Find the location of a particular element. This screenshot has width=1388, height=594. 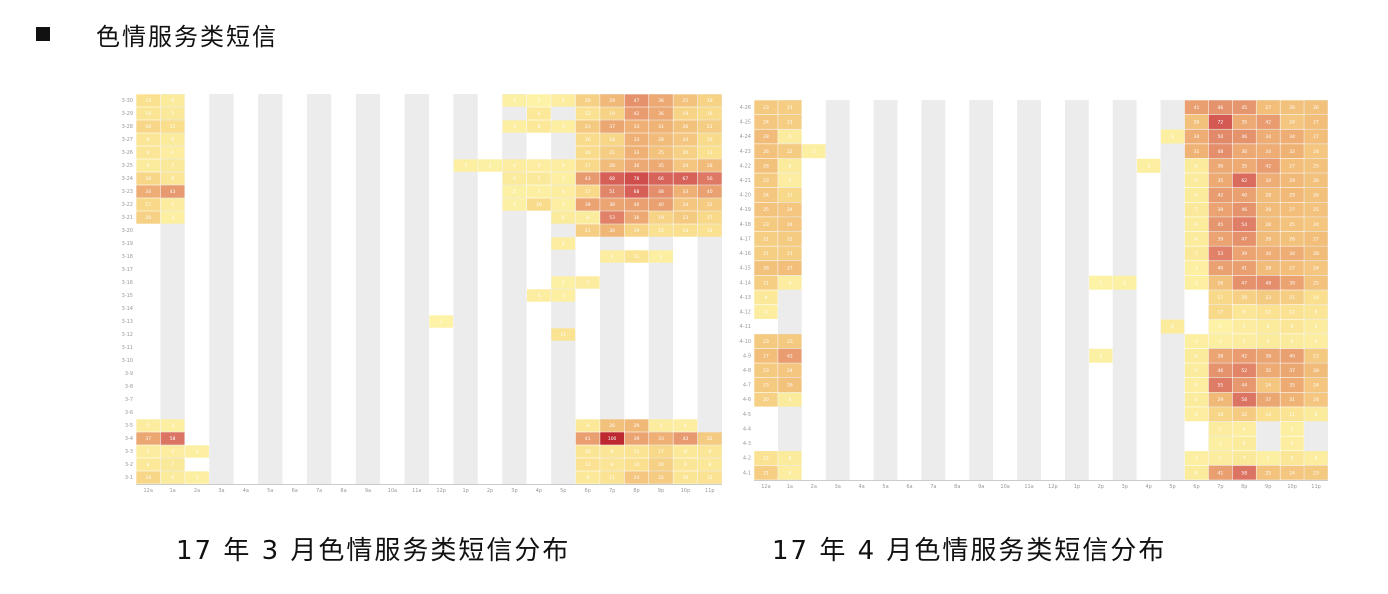

cell-value-label: 11 is located at coordinates (563, 335).